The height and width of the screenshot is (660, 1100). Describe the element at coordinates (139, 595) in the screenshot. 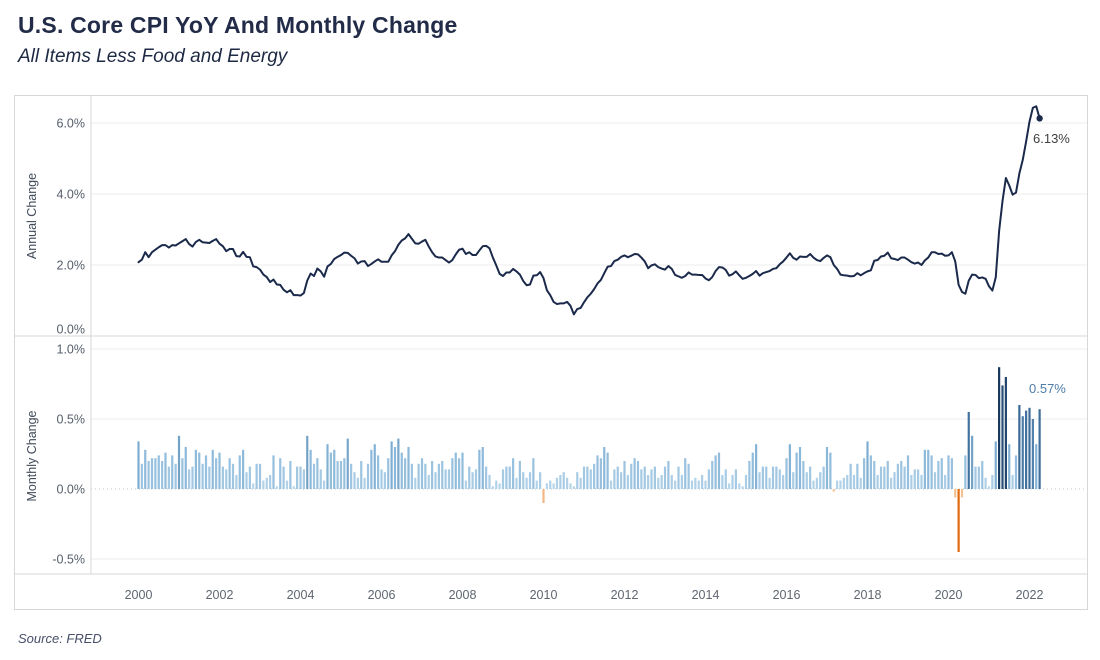

I see `year-label: 2000` at that location.